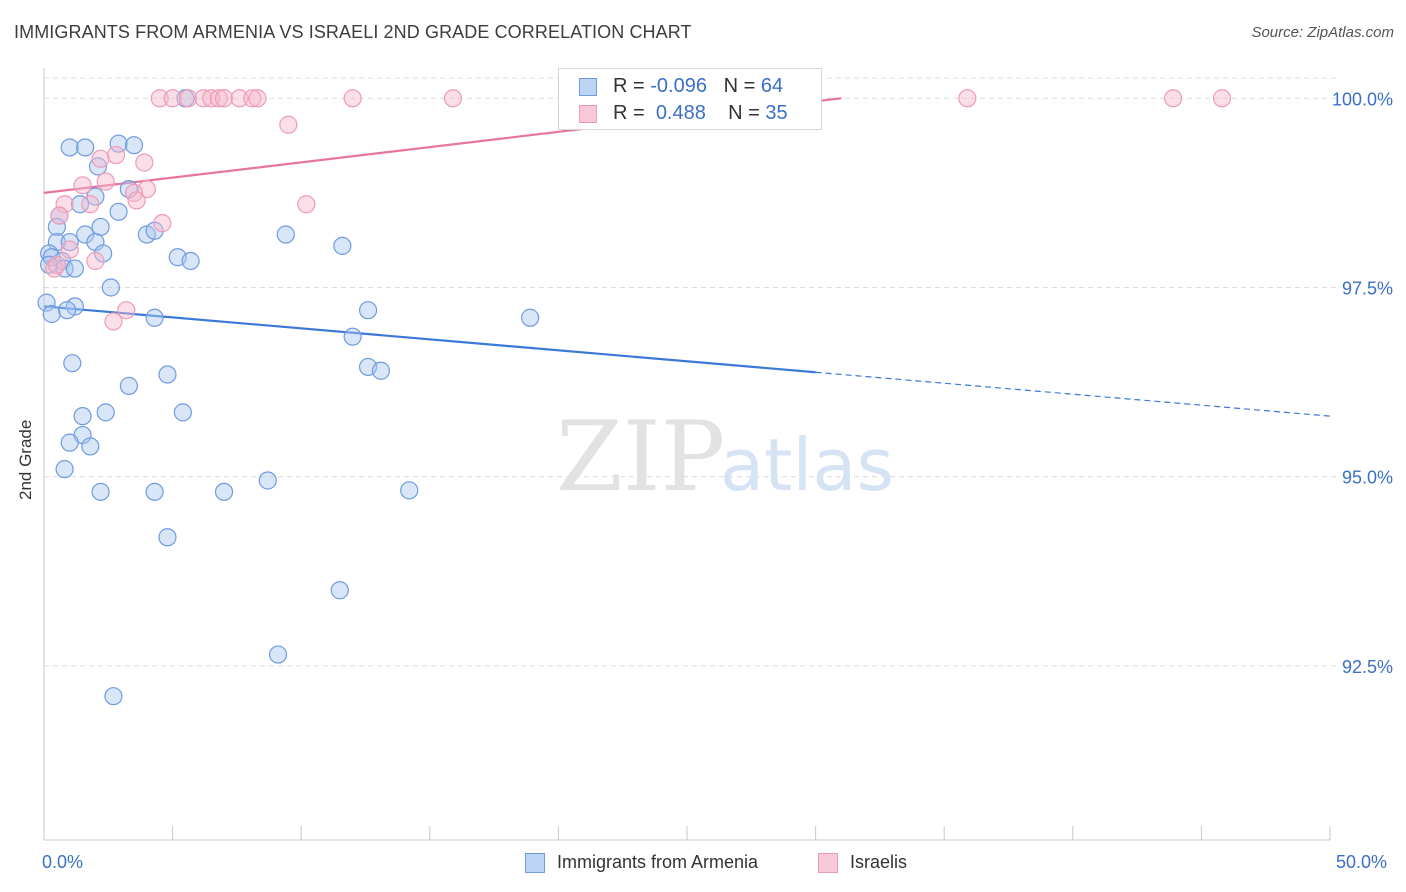  I want to click on legend-n-value-armenia: 64, so click(772, 86).